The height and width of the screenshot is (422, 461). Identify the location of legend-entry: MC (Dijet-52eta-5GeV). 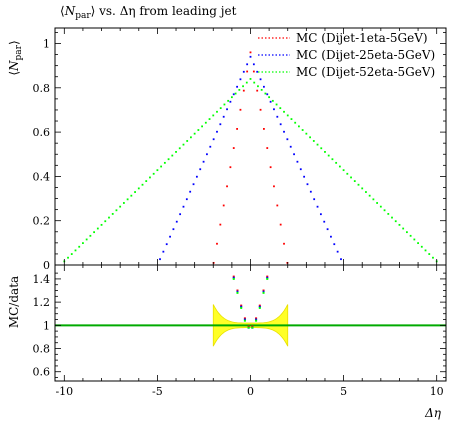
(346, 72).